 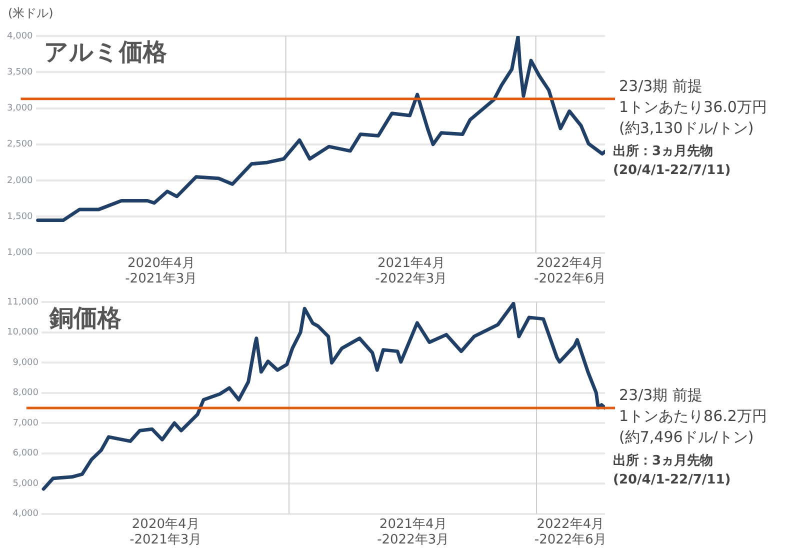 What do you see at coordinates (25, 483) in the screenshot?
I see `y-tick-label: 5,000` at bounding box center [25, 483].